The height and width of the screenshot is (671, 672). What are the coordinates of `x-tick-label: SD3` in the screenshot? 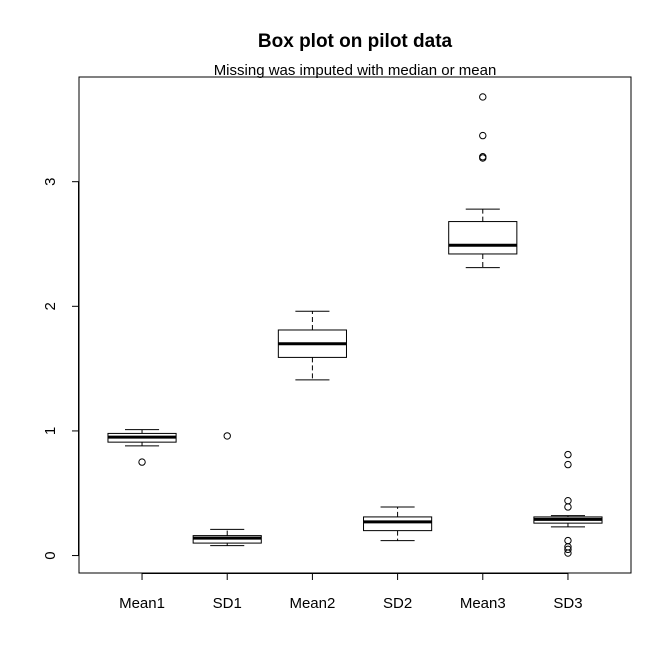 It's located at (567, 603).